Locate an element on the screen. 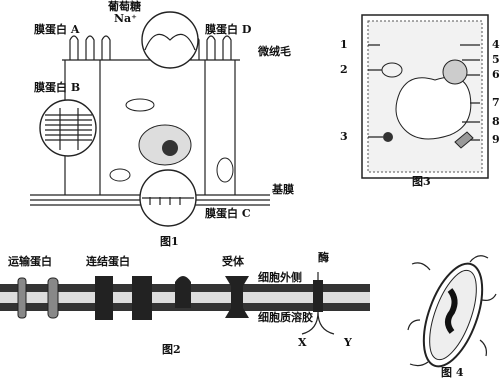 This screenshot has height=381, width=502. pointer-lines is located at coordinates (424, 92).